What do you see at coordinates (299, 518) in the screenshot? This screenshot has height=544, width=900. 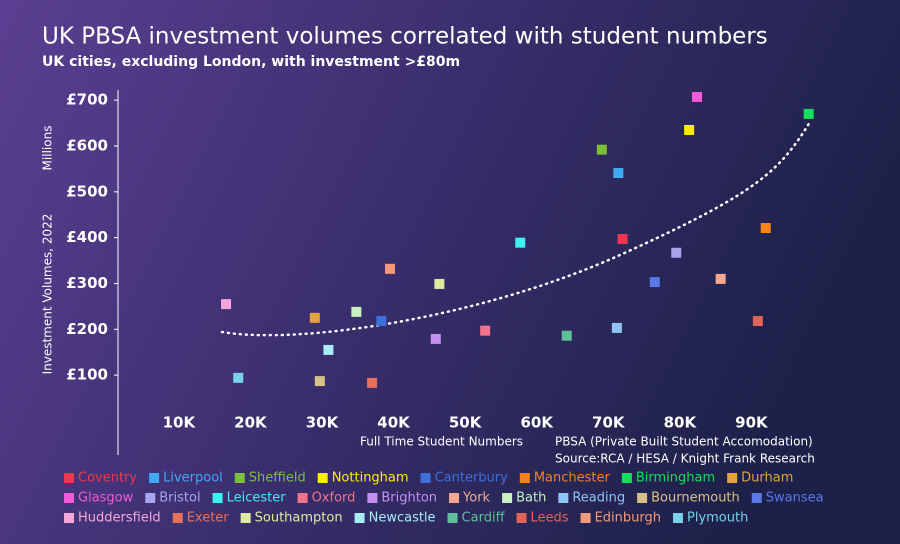 I see `legend-label: Southampton` at bounding box center [299, 518].